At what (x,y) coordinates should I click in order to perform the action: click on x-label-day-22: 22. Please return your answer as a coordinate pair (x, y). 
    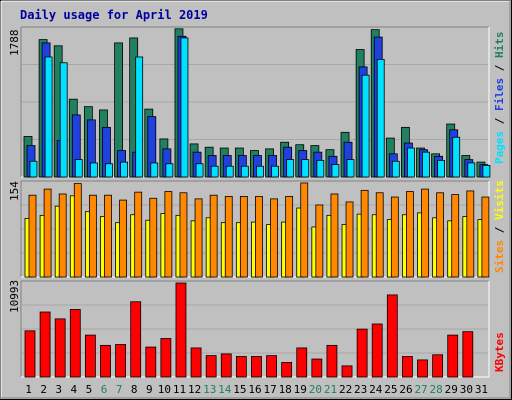
    Looking at the image, I should click on (345, 389).